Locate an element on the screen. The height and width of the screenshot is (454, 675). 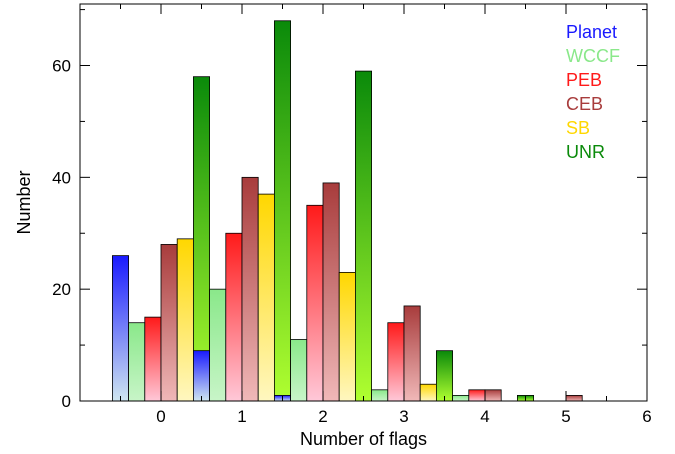
y-tick-label-0: 0 is located at coordinates (66, 401).